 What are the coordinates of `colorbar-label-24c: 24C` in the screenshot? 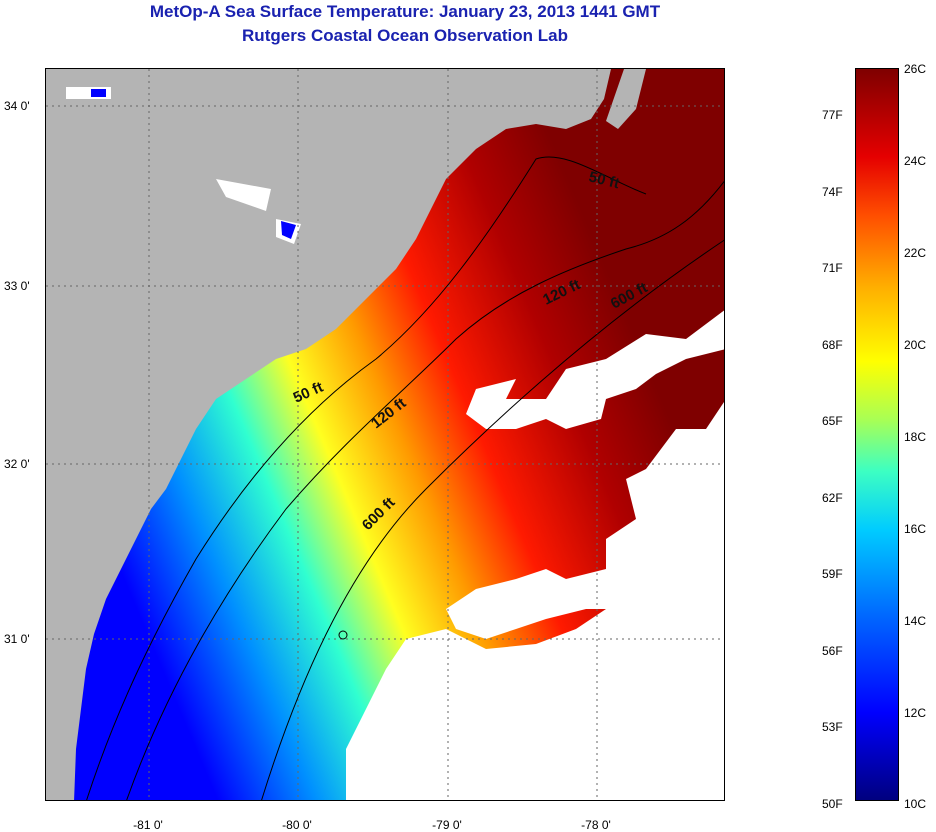 It's located at (915, 161).